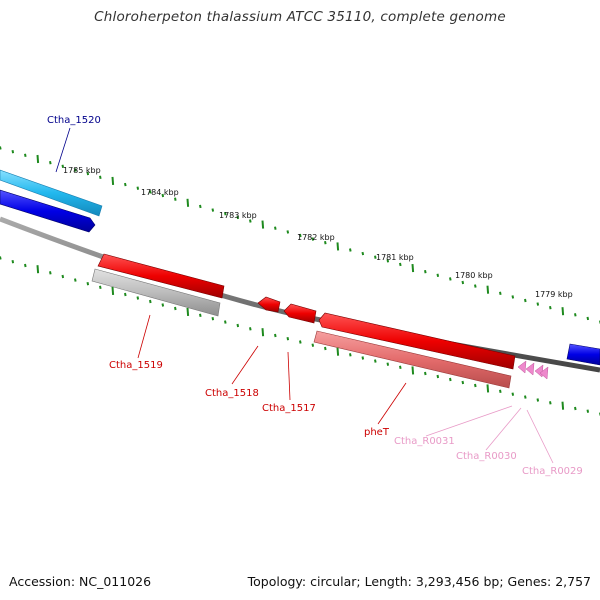 This screenshot has width=600, height=600. Describe the element at coordinates (160, 192) in the screenshot. I see `tick-label-1784: 1784 kbp` at that location.